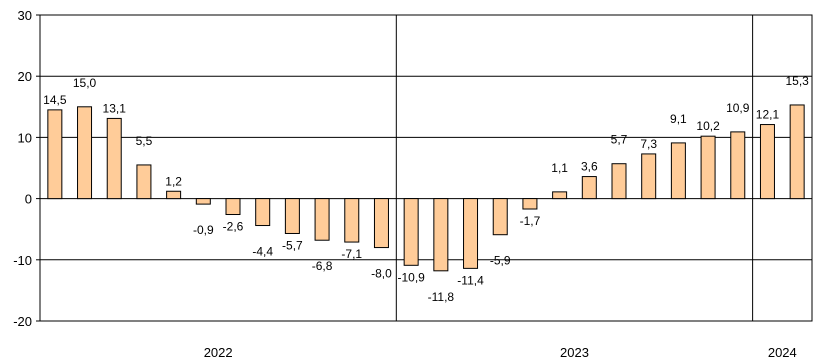 The width and height of the screenshot is (815, 363). I want to click on data-label: -7,1, so click(351, 254).